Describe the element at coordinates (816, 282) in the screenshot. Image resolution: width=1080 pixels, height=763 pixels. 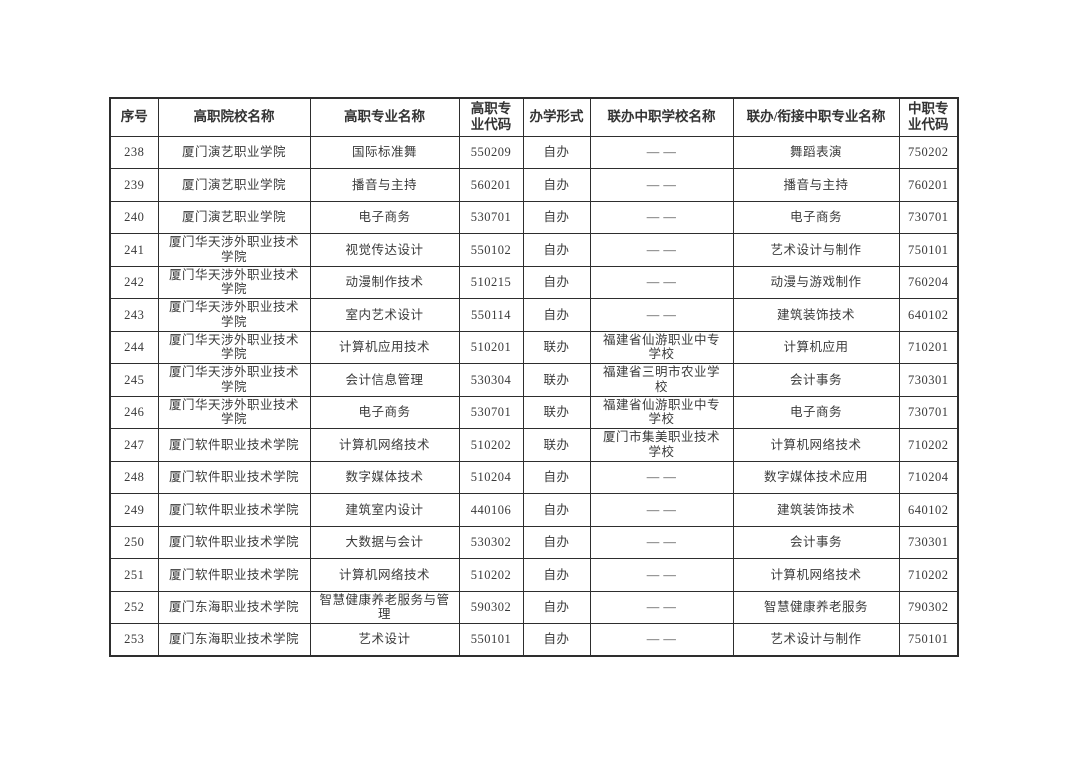
I see `table-cell: 动漫与游戏制作` at that location.